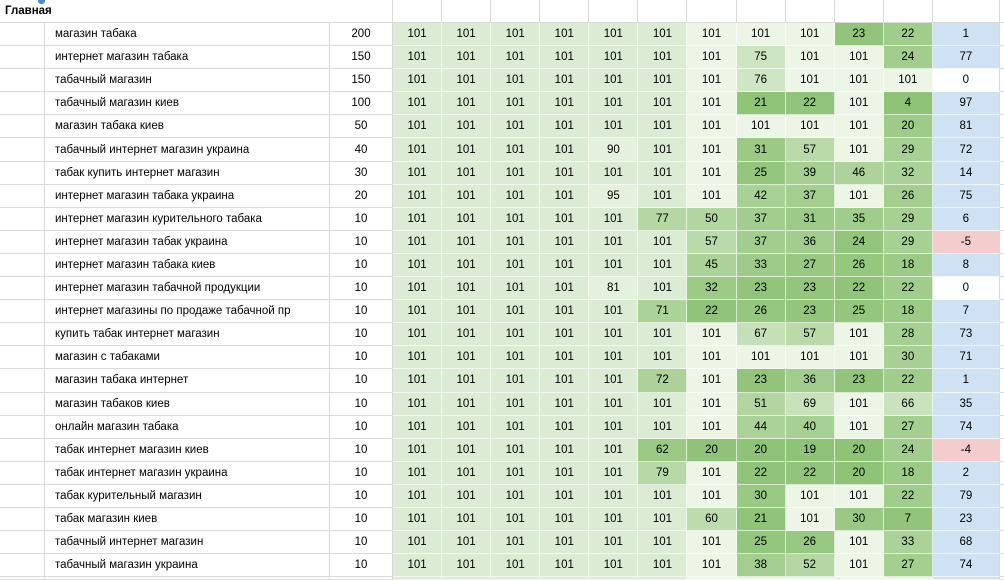  I want to click on position-cell: 69, so click(810, 404).